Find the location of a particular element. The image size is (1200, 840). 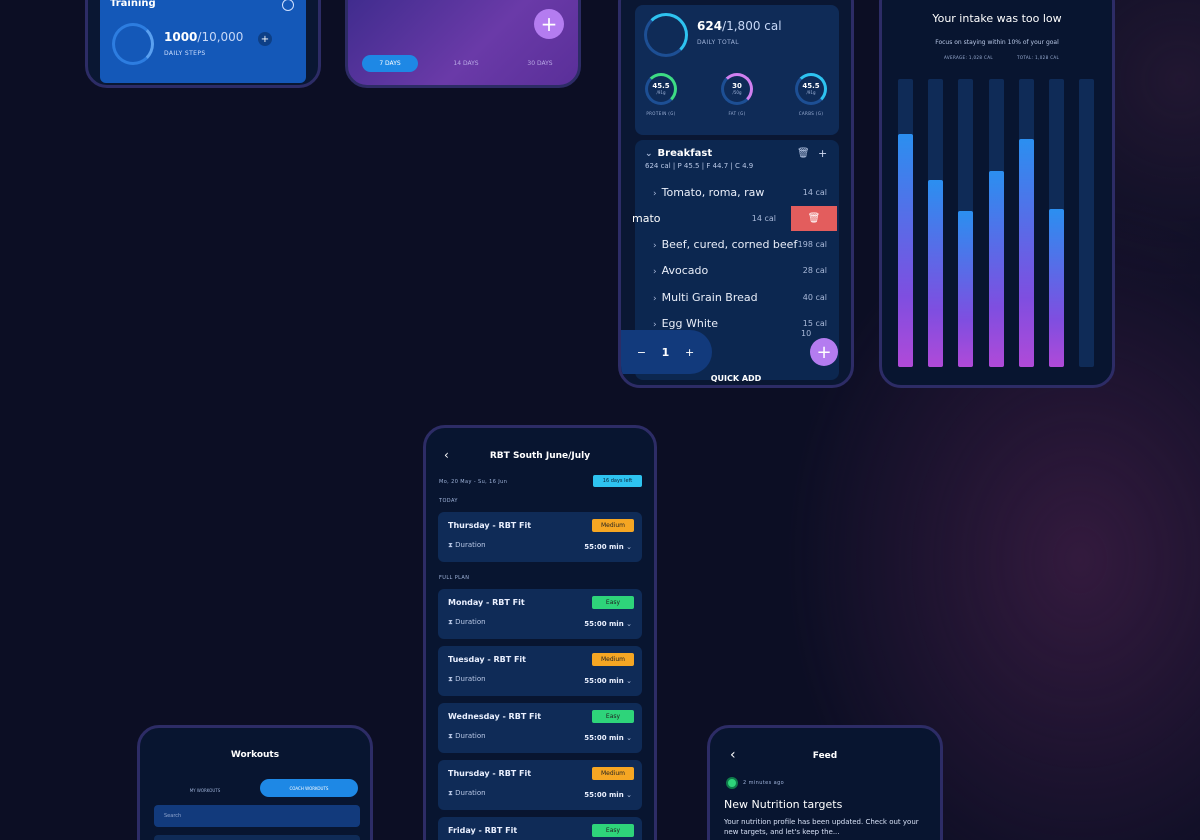

increment-button: + is located at coordinates (689, 352).